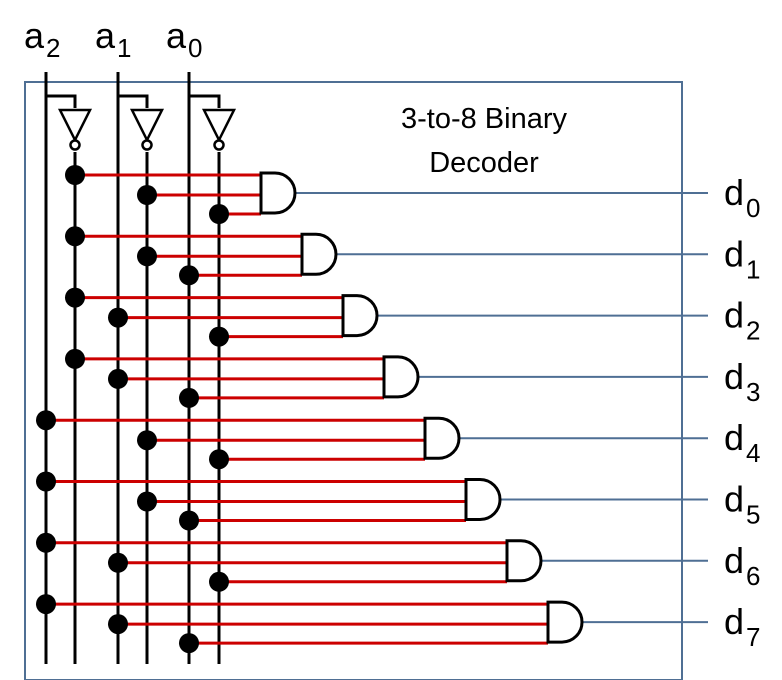  I want to click on decoder-title-line2: Decoder, so click(484, 163).